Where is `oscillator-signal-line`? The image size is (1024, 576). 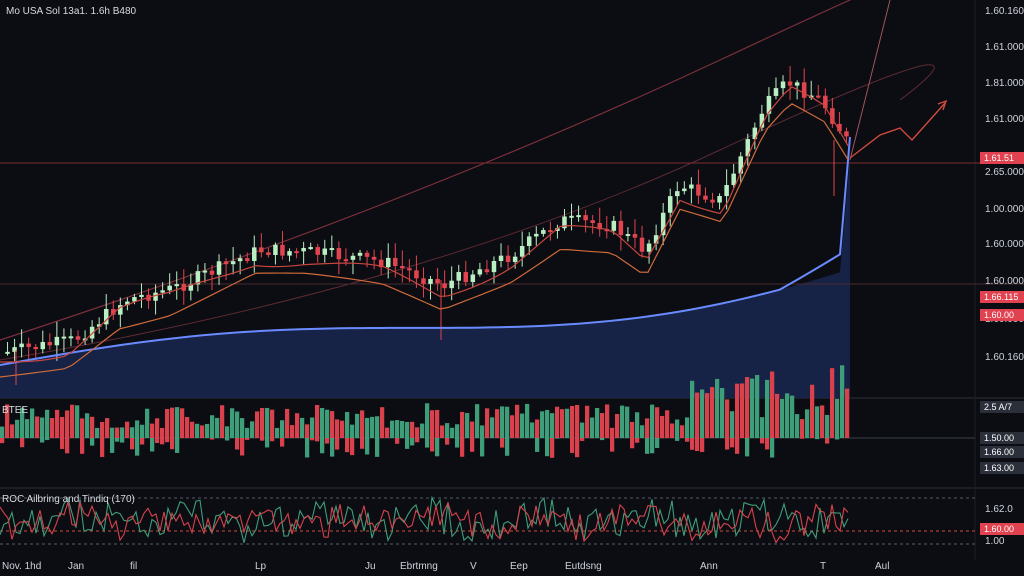
oscillator-signal-line is located at coordinates (424, 522).